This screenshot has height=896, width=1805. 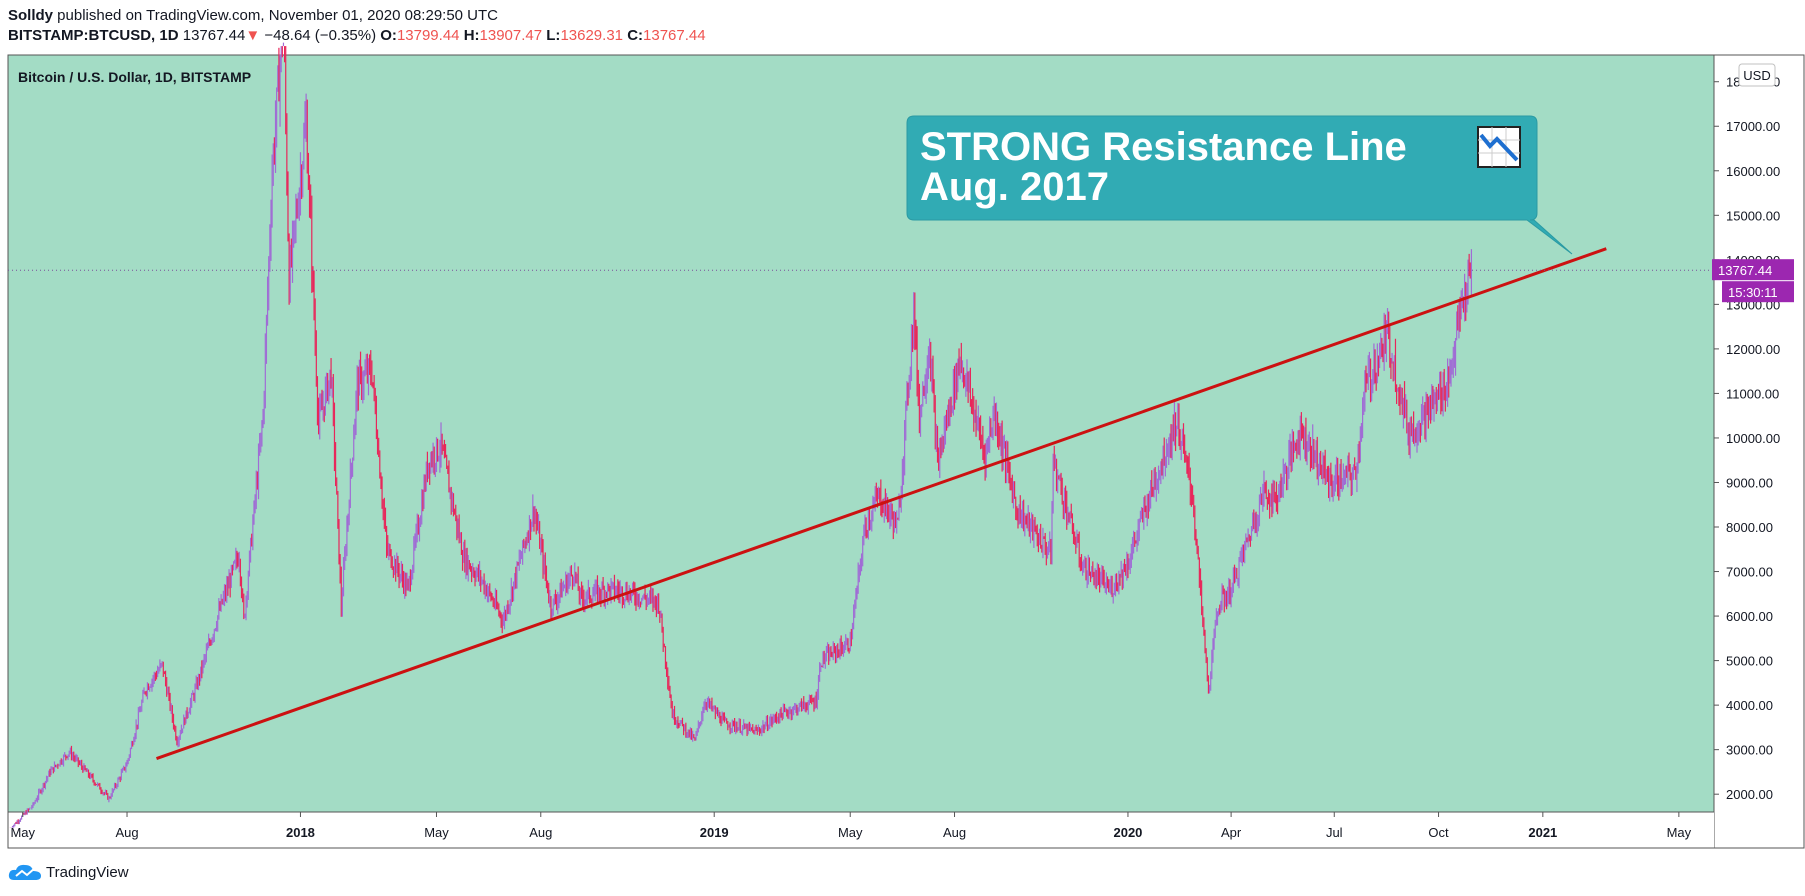 I want to click on time-axis, so click(x=861, y=830).